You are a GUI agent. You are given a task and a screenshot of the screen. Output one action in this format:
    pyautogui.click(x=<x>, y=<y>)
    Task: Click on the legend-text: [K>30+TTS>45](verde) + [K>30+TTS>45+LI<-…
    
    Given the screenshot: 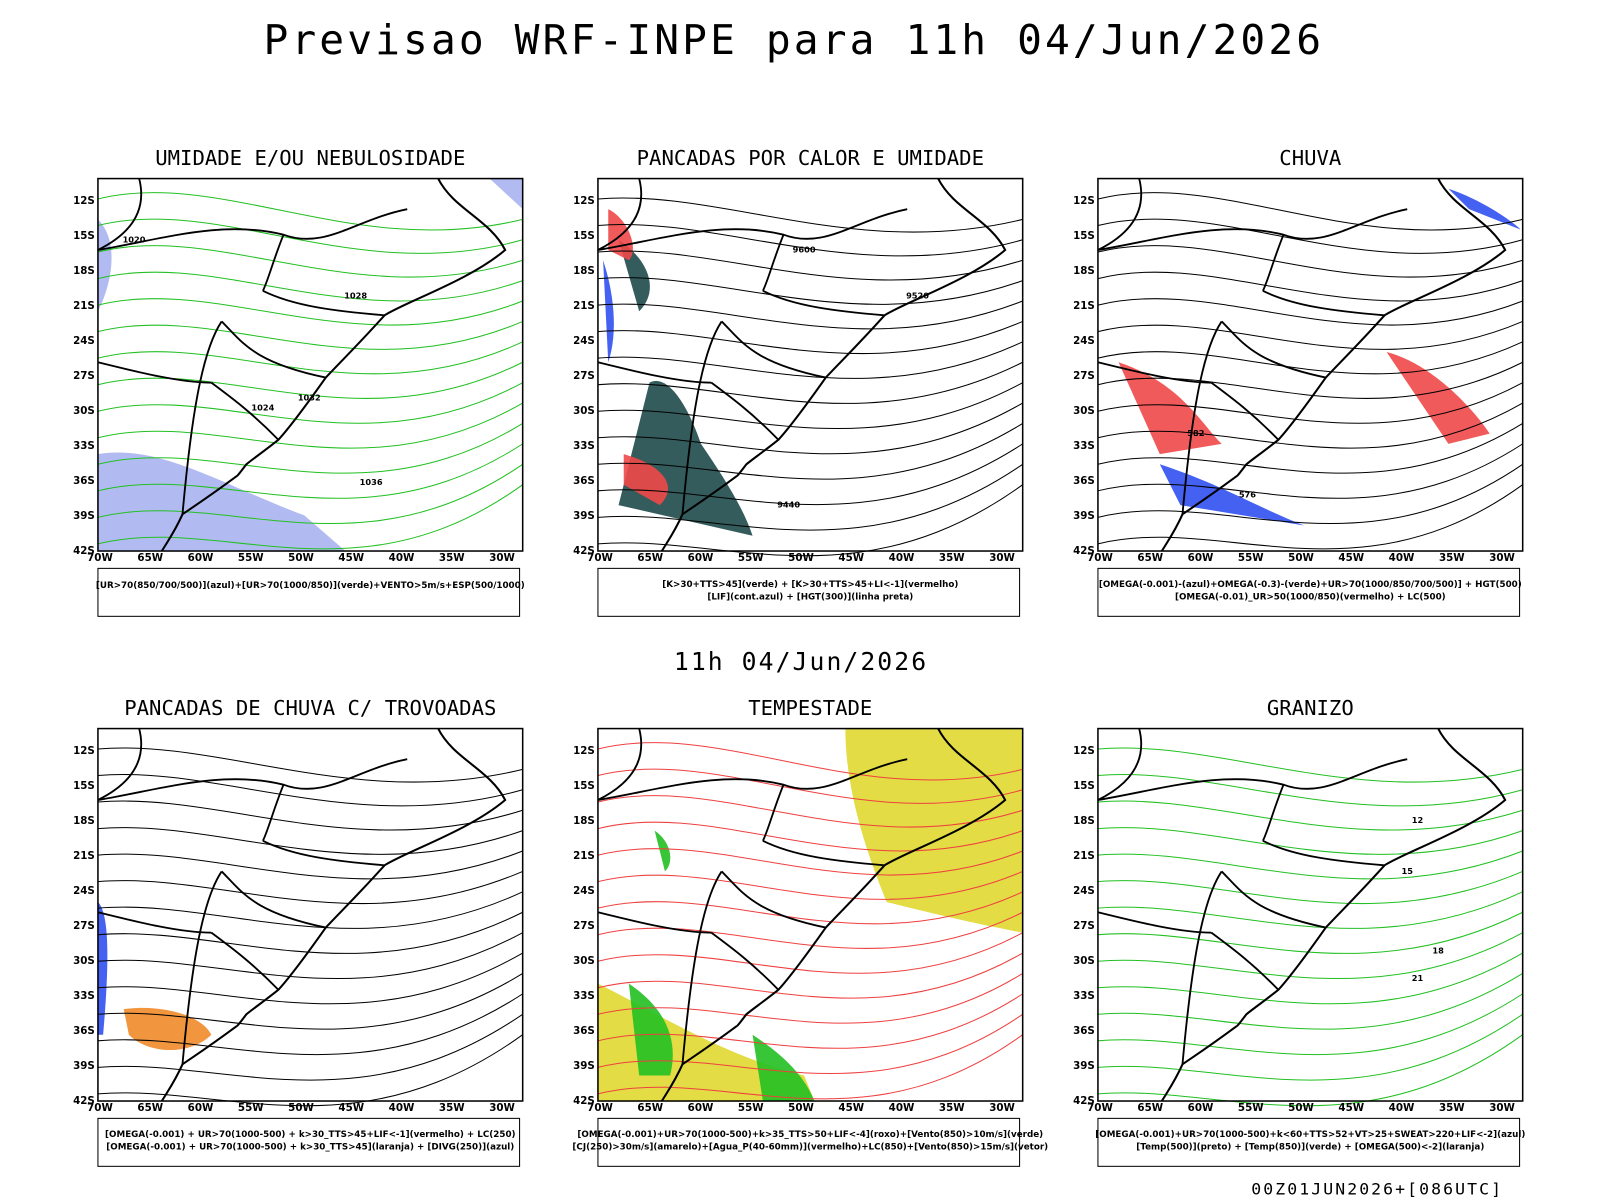 What is the action you would take?
    pyautogui.click(x=810, y=585)
    